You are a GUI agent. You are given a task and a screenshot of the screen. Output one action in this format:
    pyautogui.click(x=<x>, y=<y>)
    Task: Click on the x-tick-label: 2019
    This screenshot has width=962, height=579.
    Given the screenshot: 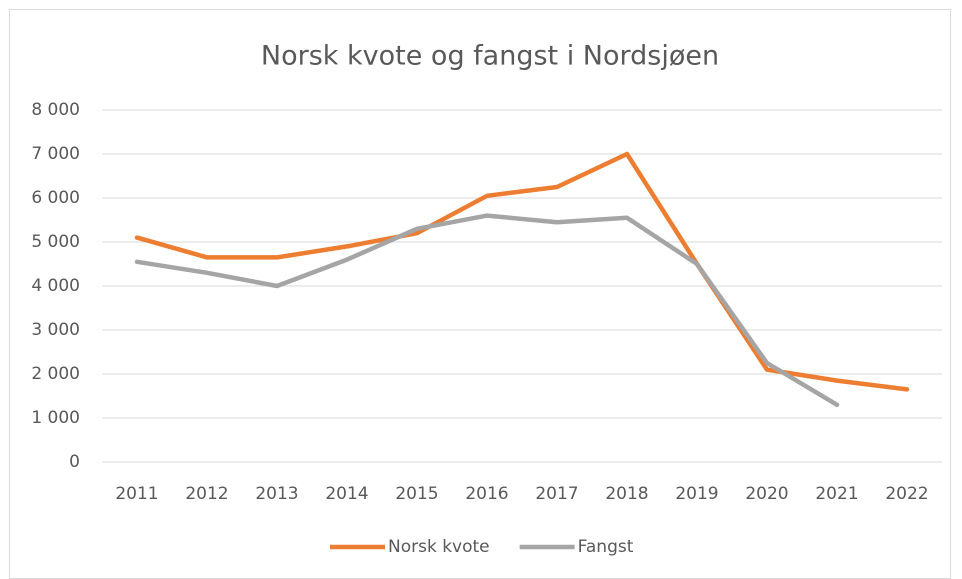 What is the action you would take?
    pyautogui.click(x=696, y=494)
    